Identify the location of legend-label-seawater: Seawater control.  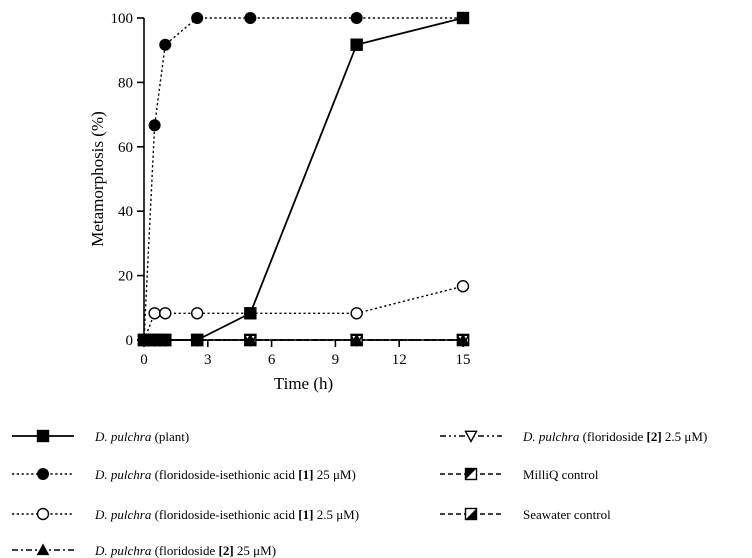
(567, 514).